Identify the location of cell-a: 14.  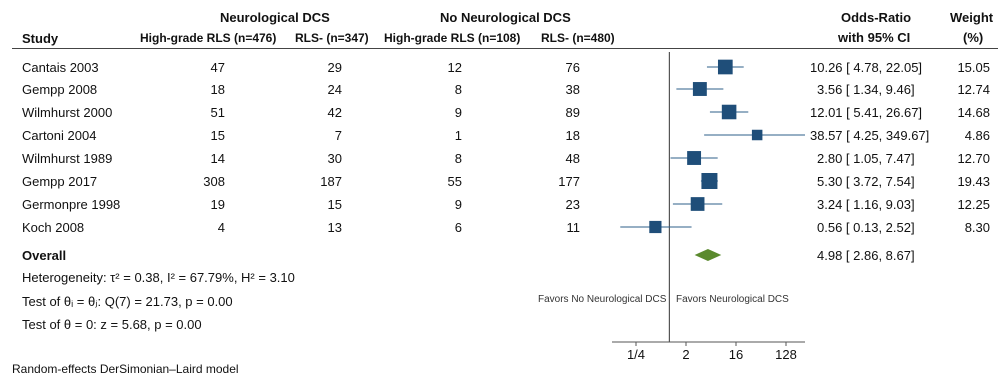
(217, 158).